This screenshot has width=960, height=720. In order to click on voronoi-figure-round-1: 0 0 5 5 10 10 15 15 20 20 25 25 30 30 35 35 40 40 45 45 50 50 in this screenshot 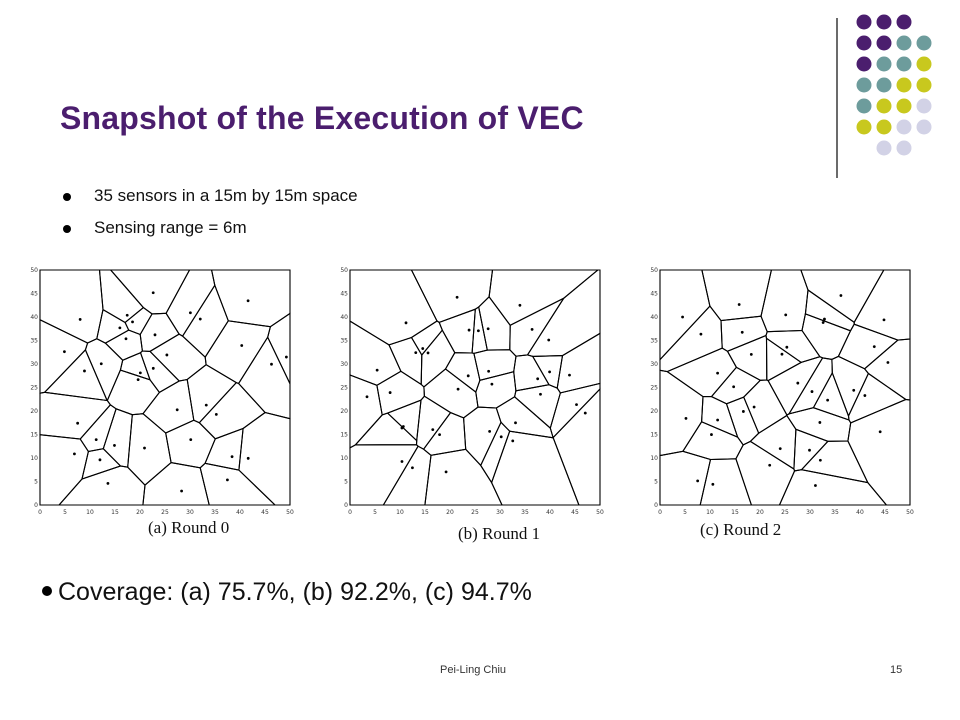, I will do `click(477, 388)`.